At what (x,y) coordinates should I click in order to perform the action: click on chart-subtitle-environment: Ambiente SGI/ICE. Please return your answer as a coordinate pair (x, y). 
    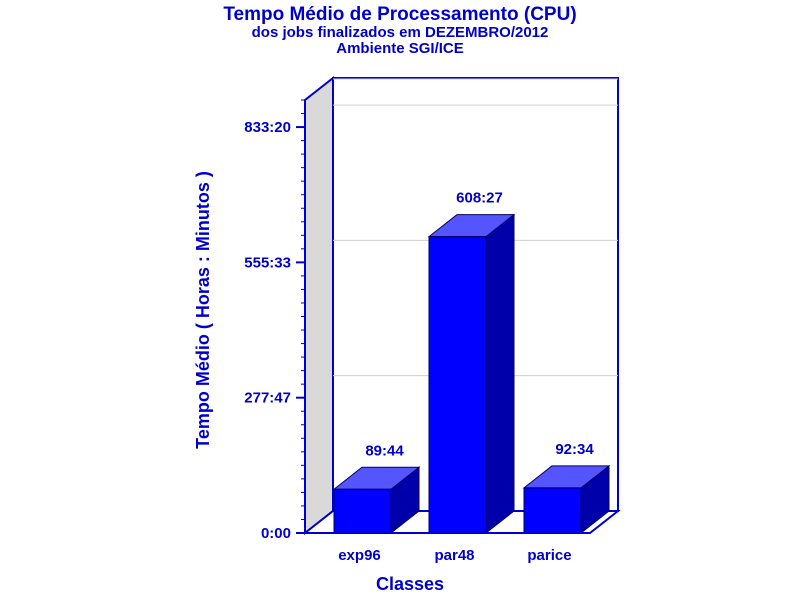
    Looking at the image, I should click on (400, 48).